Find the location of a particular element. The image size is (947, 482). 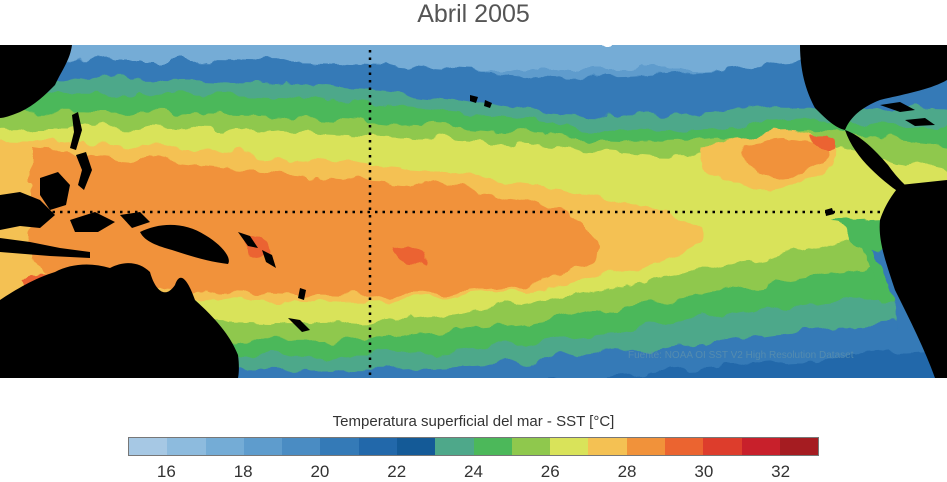

colorbar-tick-label: 16 is located at coordinates (166, 471).